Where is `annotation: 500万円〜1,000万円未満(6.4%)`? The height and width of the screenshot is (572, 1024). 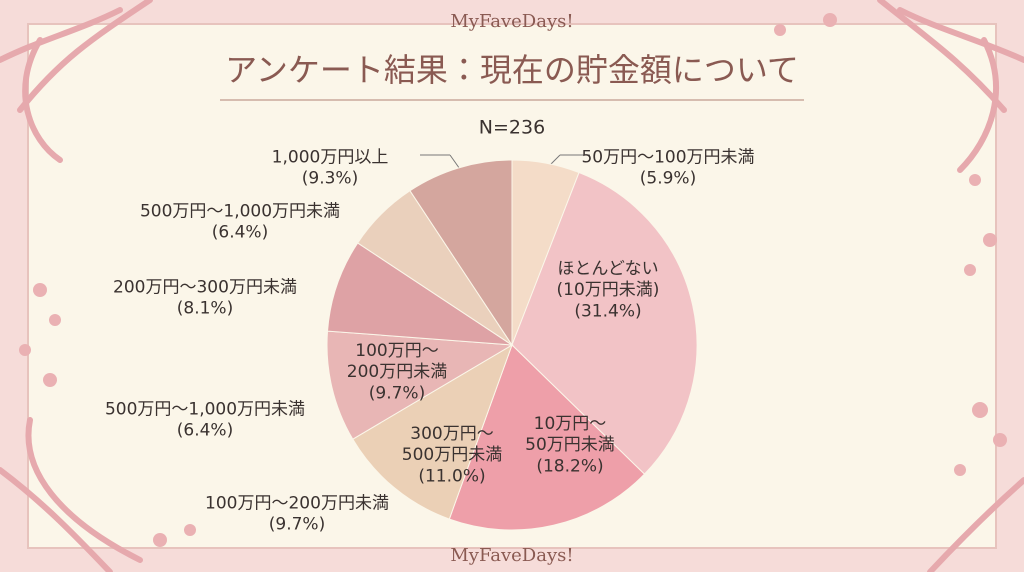 annotation: 500万円〜1,000万円未満(6.4%) is located at coordinates (205, 419).